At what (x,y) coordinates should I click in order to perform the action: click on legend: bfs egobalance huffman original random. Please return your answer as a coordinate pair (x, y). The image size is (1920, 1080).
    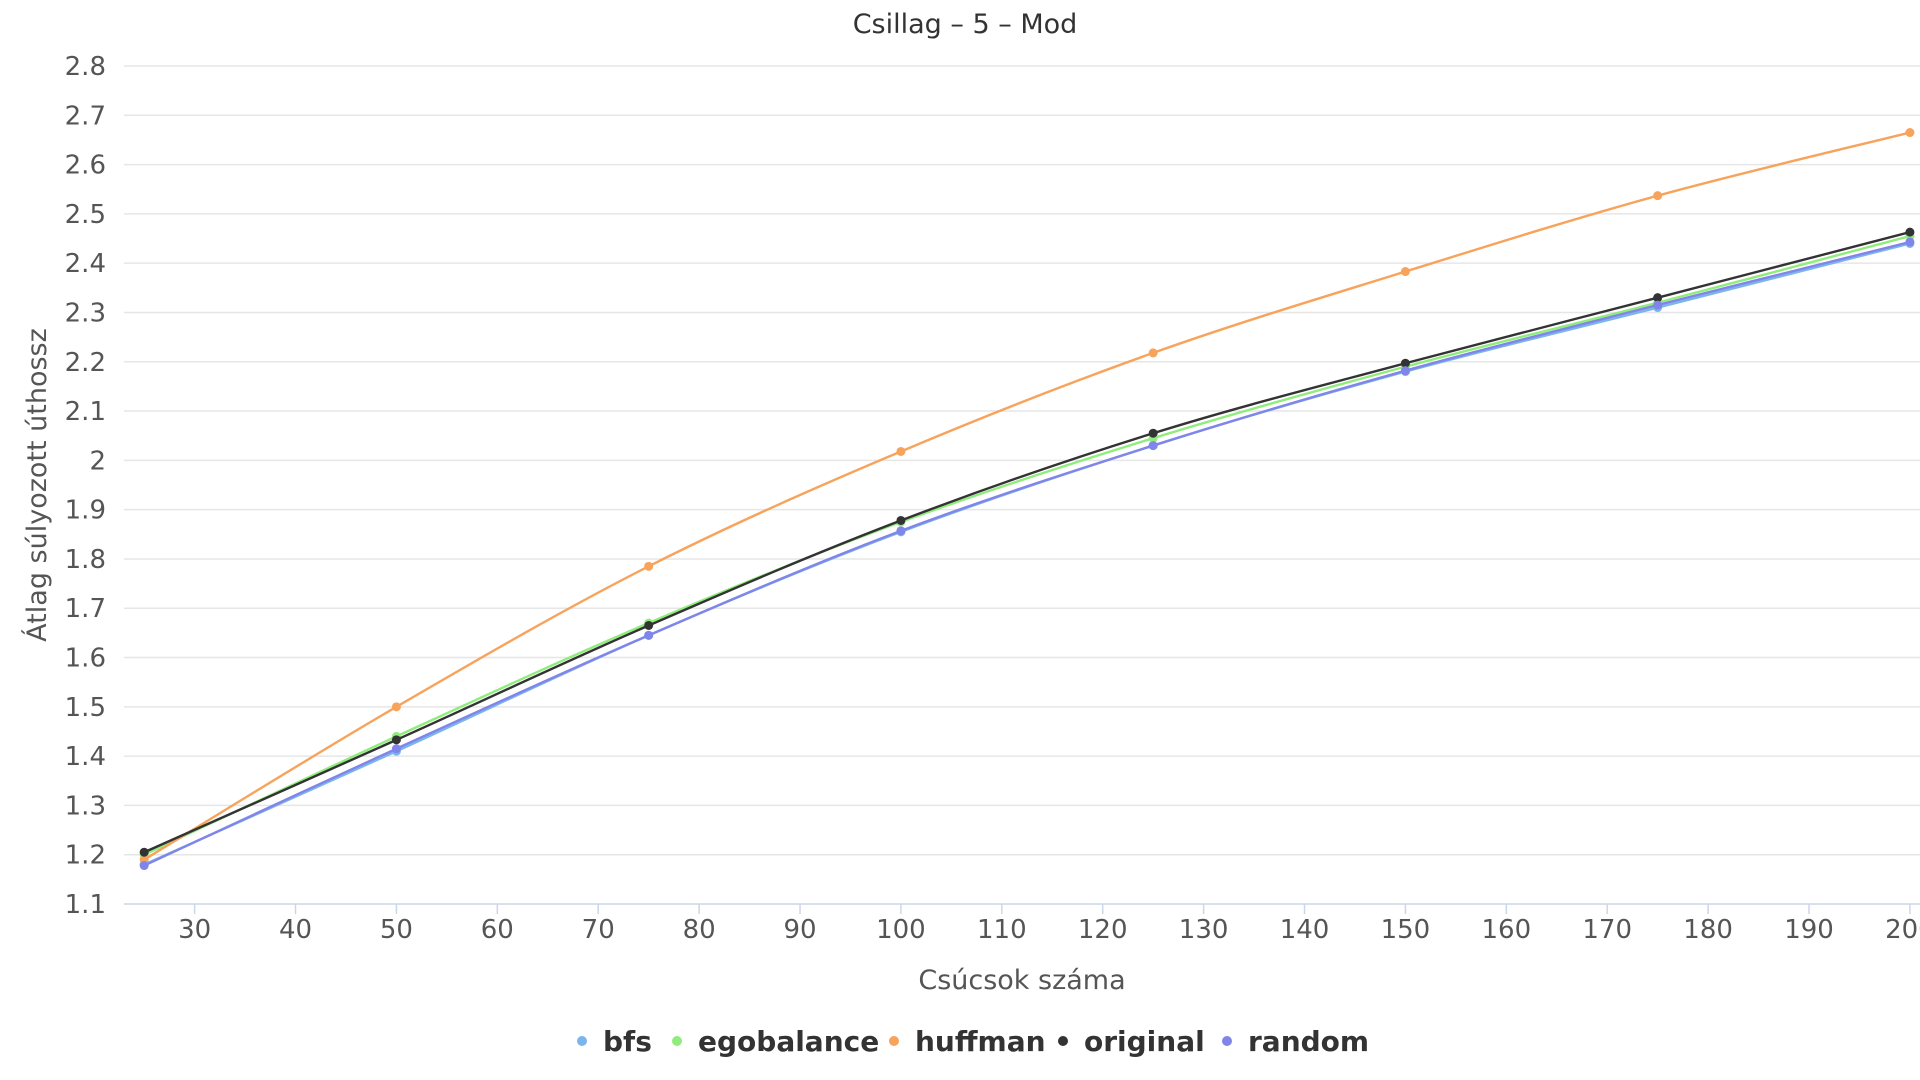
    Looking at the image, I should click on (973, 1041).